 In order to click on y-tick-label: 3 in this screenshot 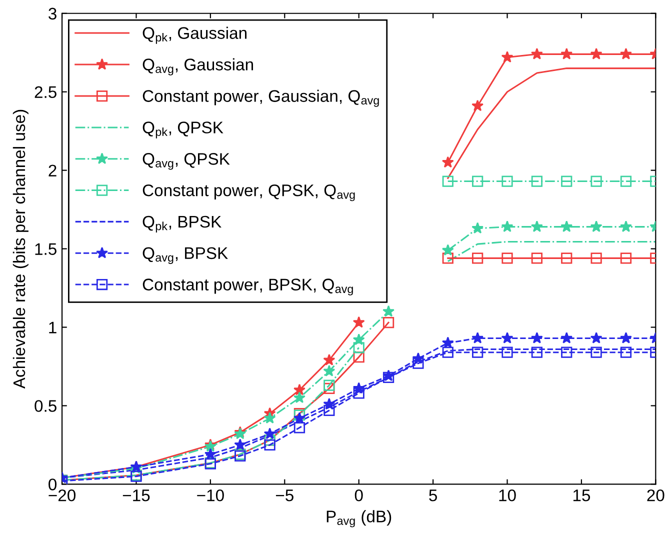, I will do `click(52, 14)`.